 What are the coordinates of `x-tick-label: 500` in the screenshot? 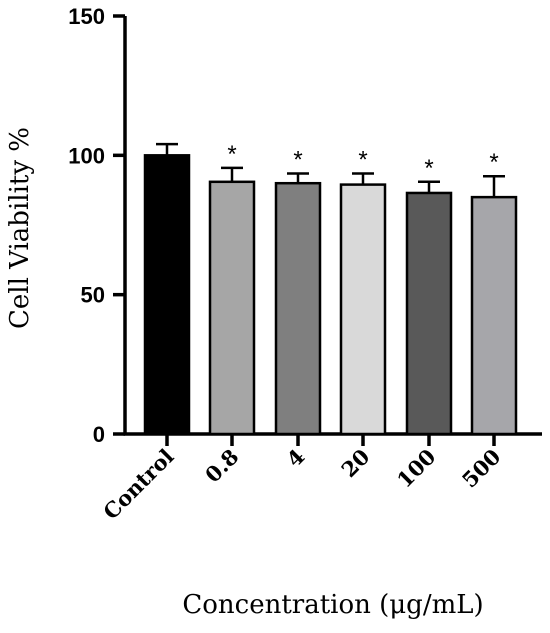 It's located at (481, 468).